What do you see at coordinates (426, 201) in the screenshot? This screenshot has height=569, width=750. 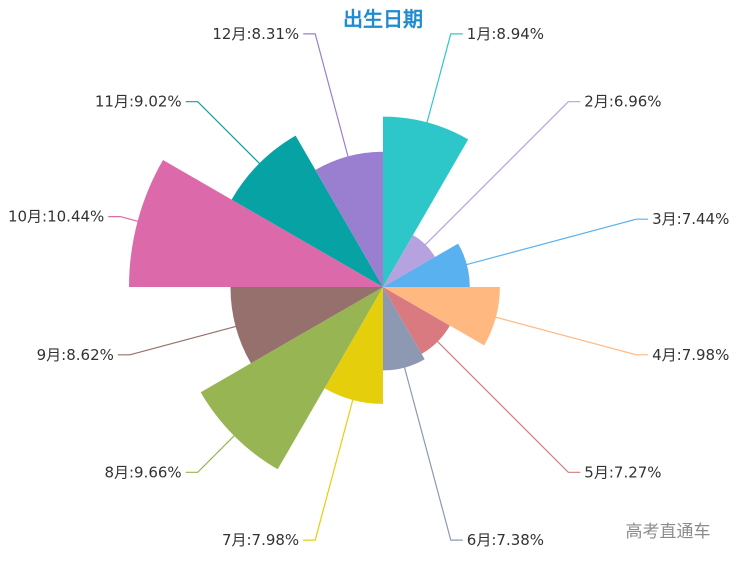 I see `slice-1月` at bounding box center [426, 201].